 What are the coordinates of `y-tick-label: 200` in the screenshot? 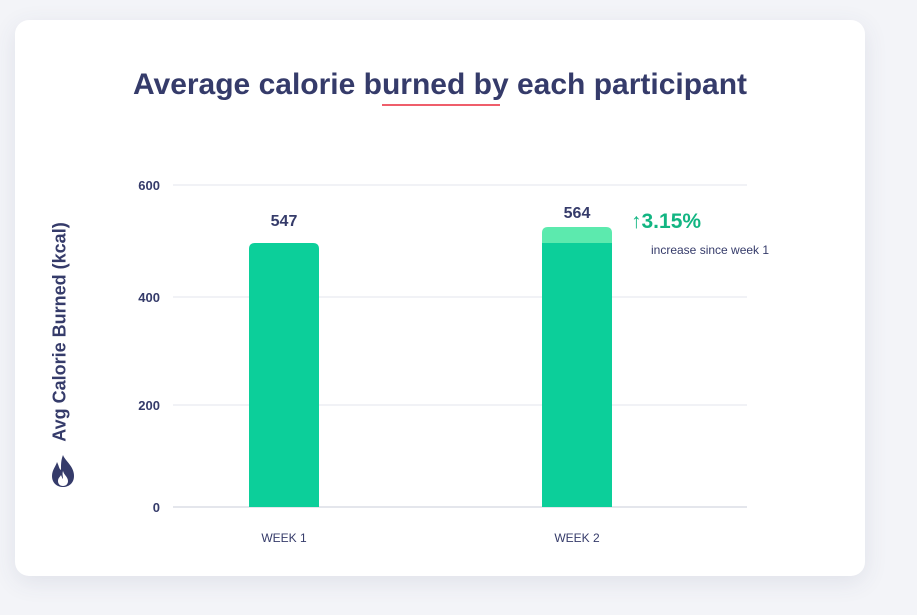 It's located at (149, 405).